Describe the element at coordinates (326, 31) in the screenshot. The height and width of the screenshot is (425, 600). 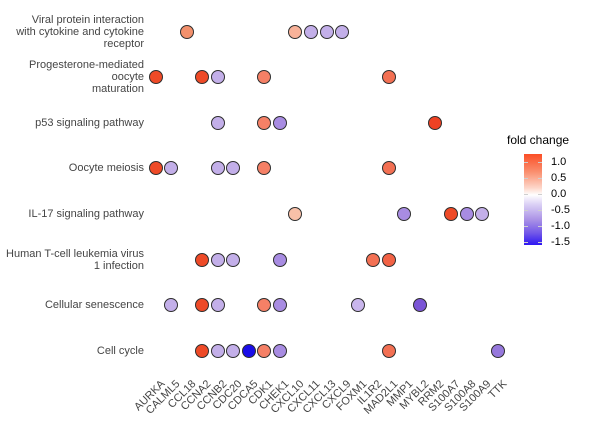
I see `data-point-cxcl13` at that location.